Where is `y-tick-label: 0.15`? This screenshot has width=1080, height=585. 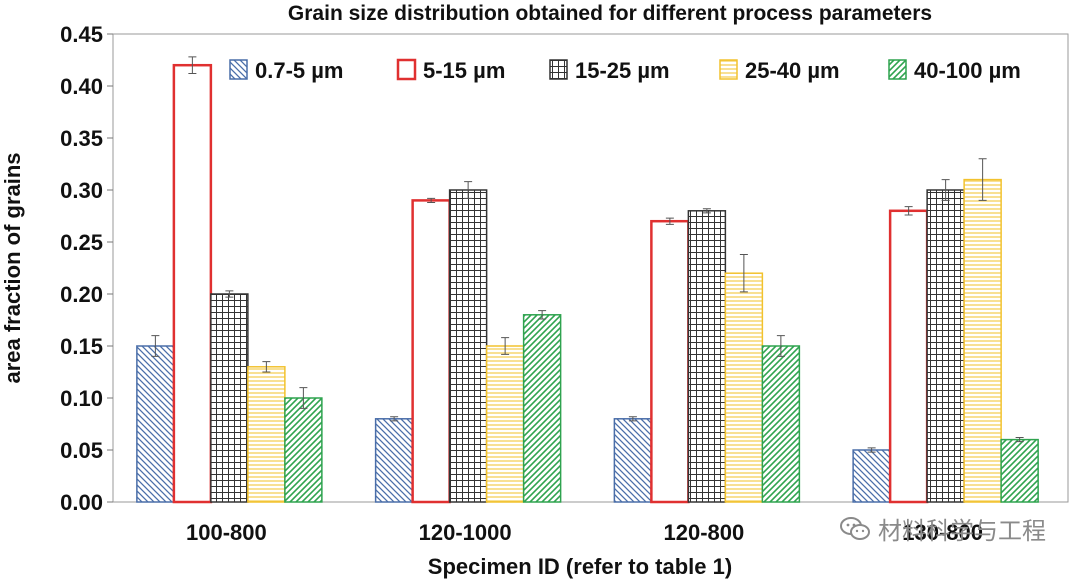
y-tick-label: 0.15 is located at coordinates (81, 346).